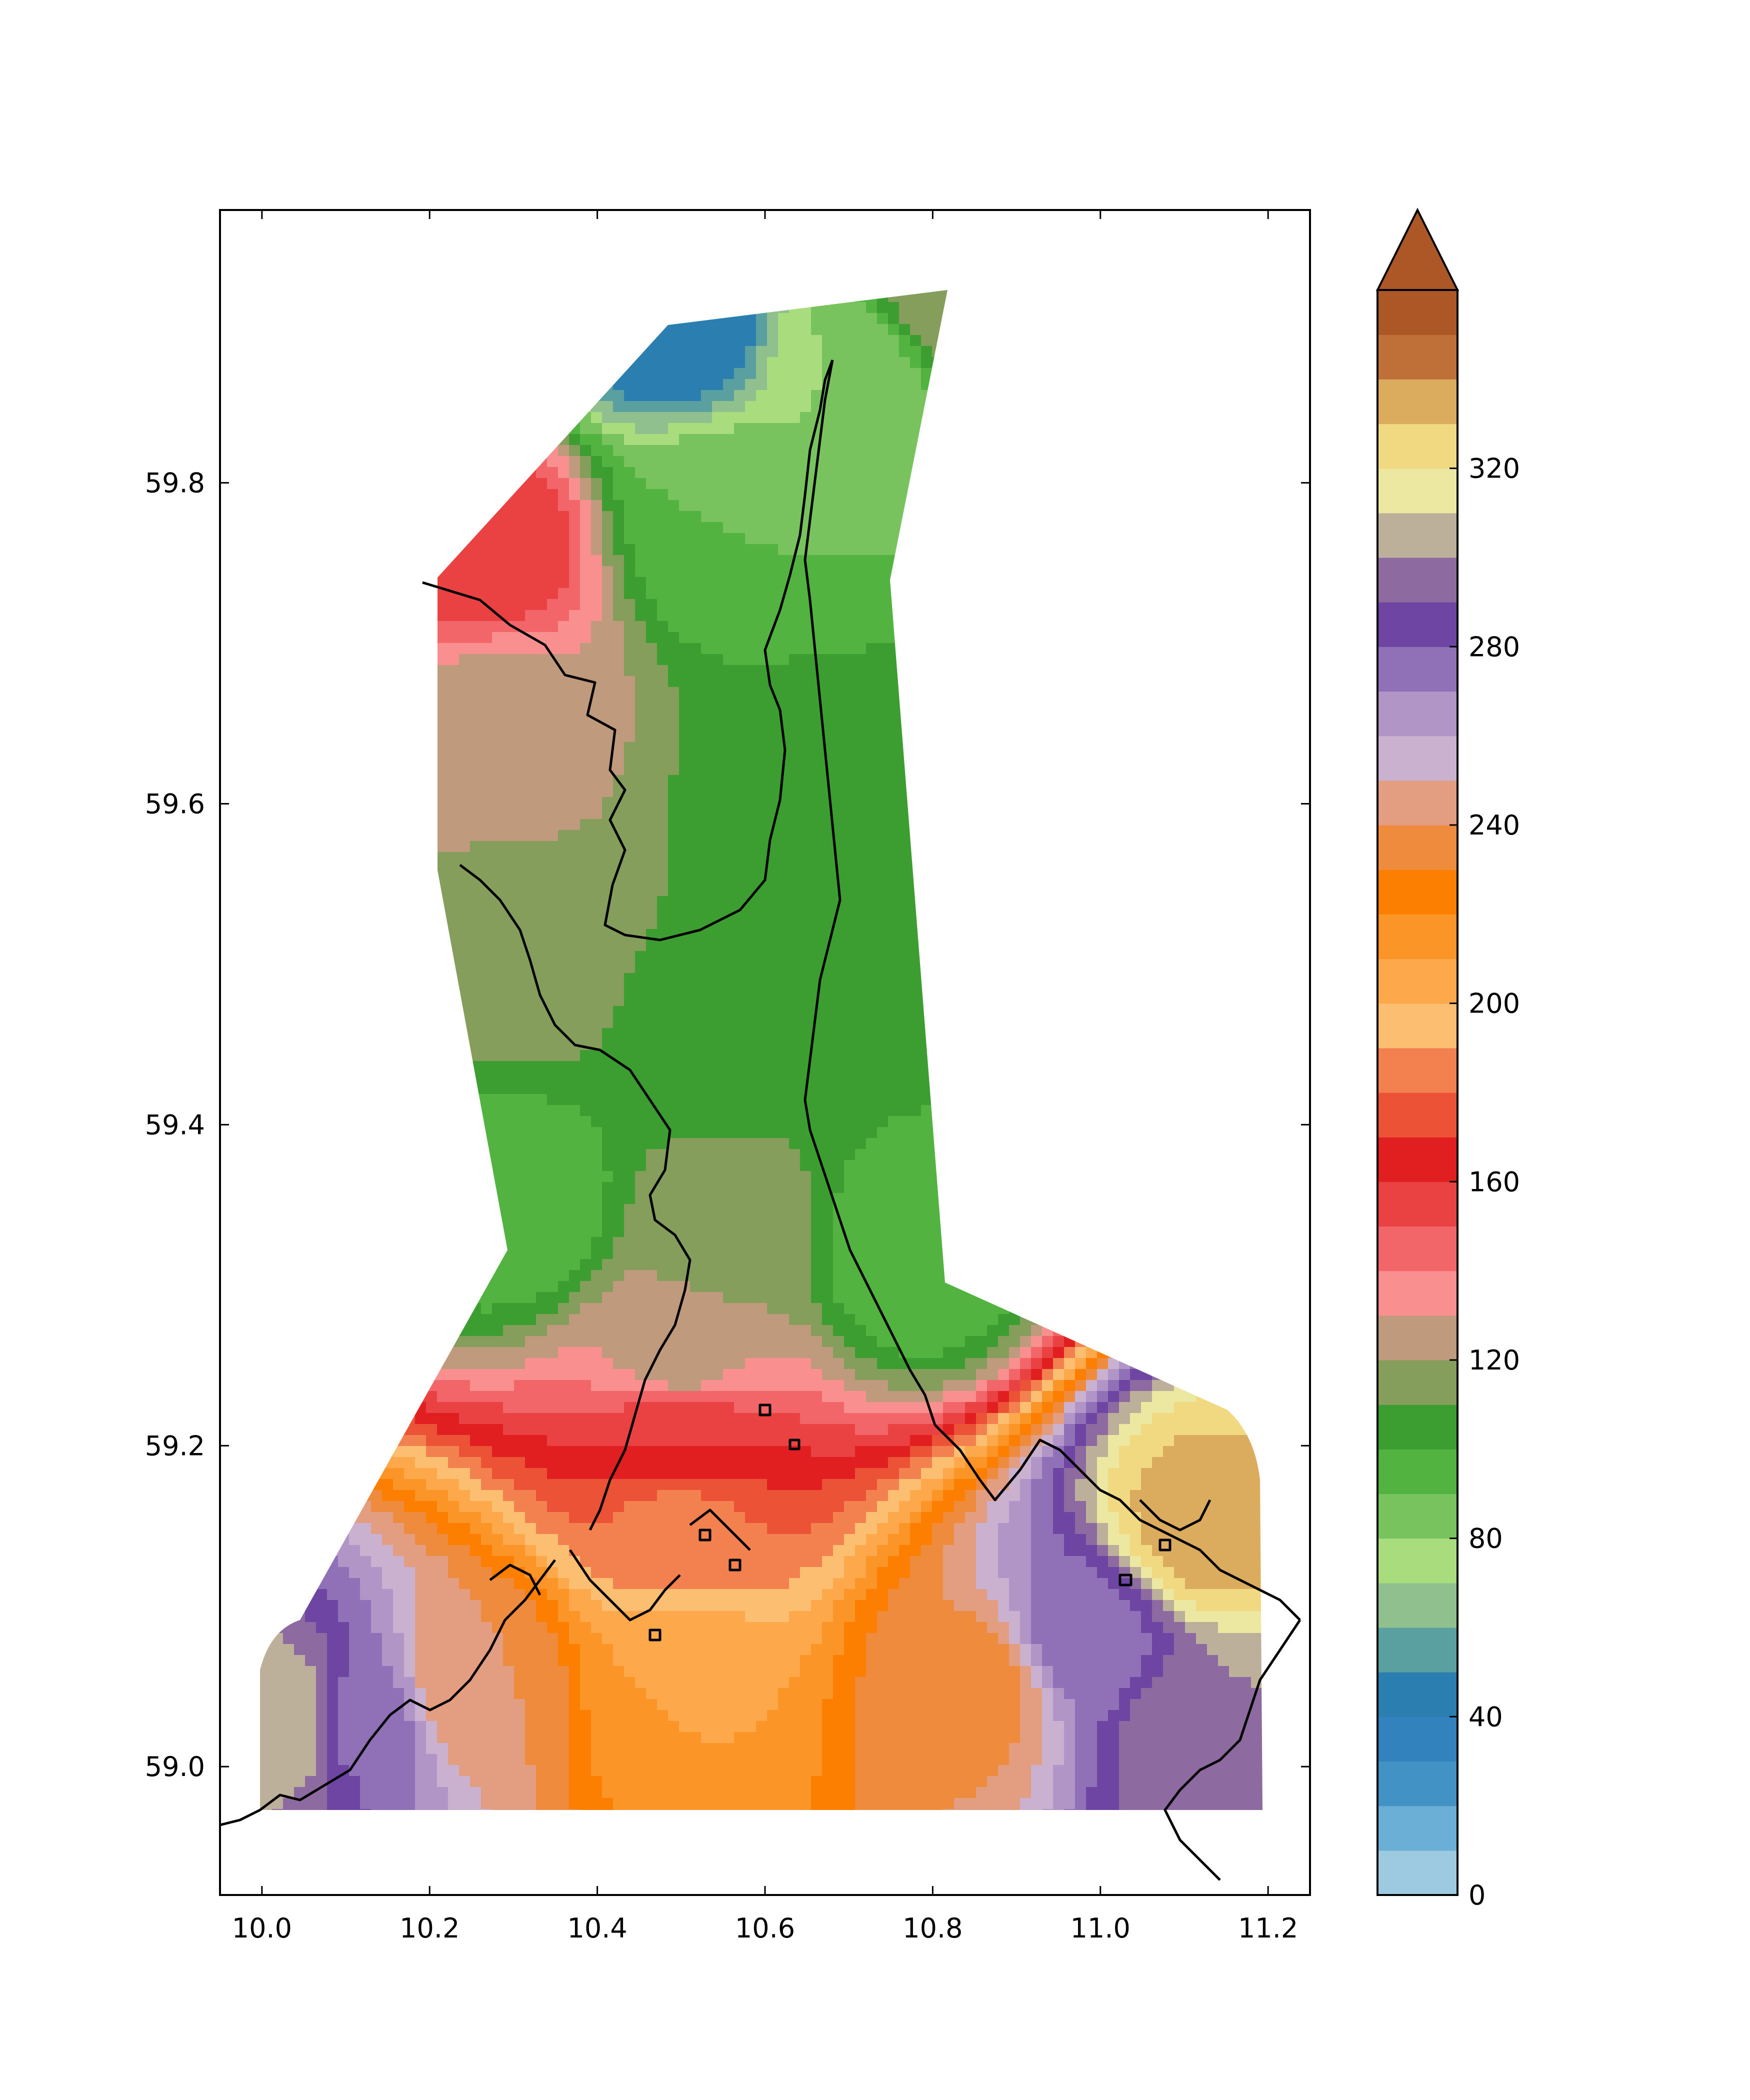  I want to click on colorbar-segment, so click(1418, 1561).